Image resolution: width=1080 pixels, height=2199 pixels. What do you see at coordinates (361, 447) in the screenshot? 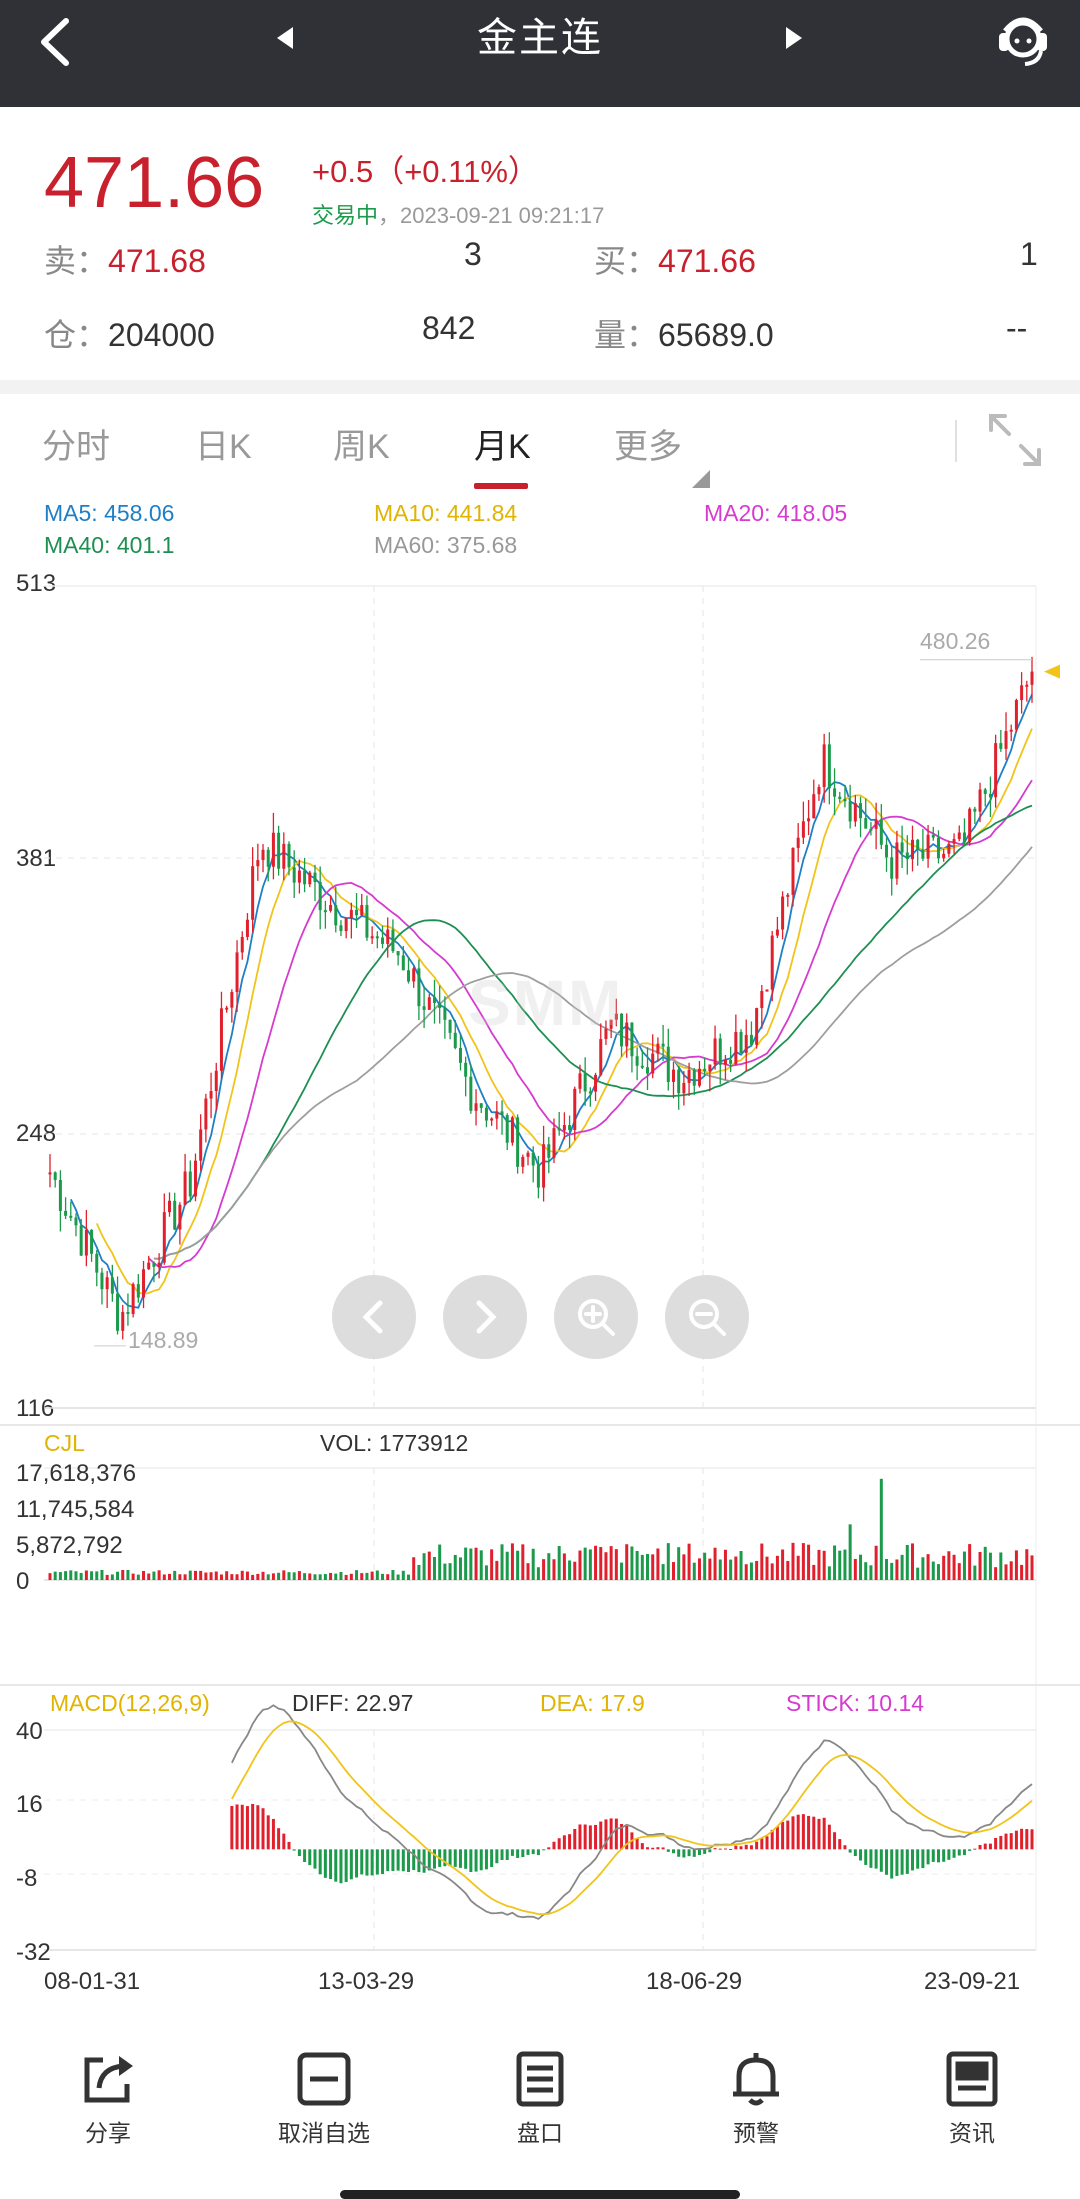
I see `tab-weekly: 周K` at bounding box center [361, 447].